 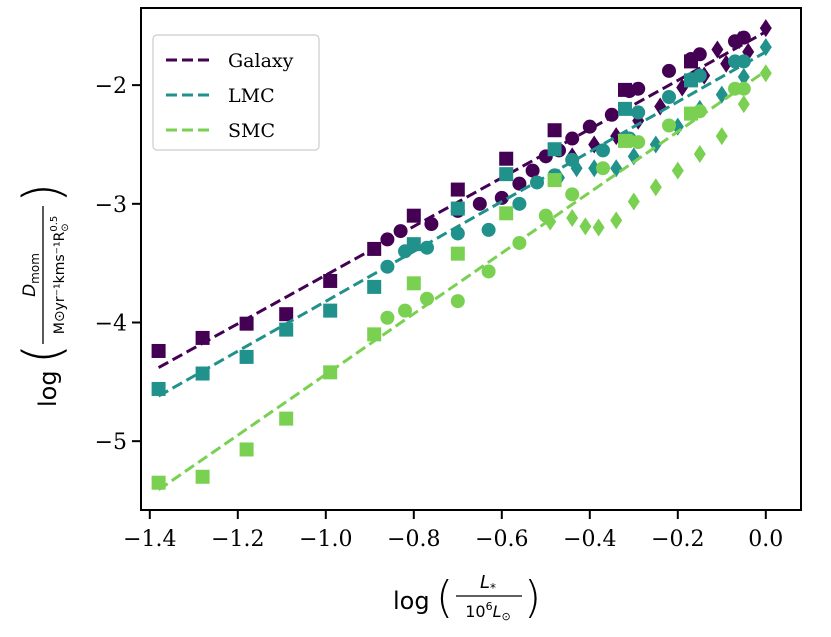 I want to click on x-tick-label: −0.4, so click(x=589, y=539).